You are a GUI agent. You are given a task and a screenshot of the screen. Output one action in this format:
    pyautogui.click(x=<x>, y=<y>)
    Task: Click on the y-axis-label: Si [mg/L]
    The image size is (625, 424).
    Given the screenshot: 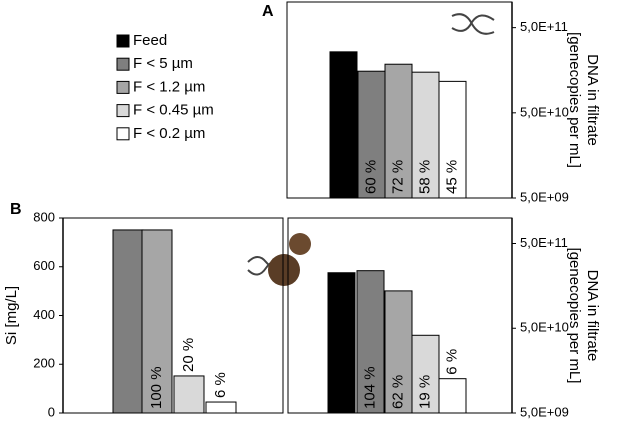 What is the action you would take?
    pyautogui.click(x=11, y=315)
    